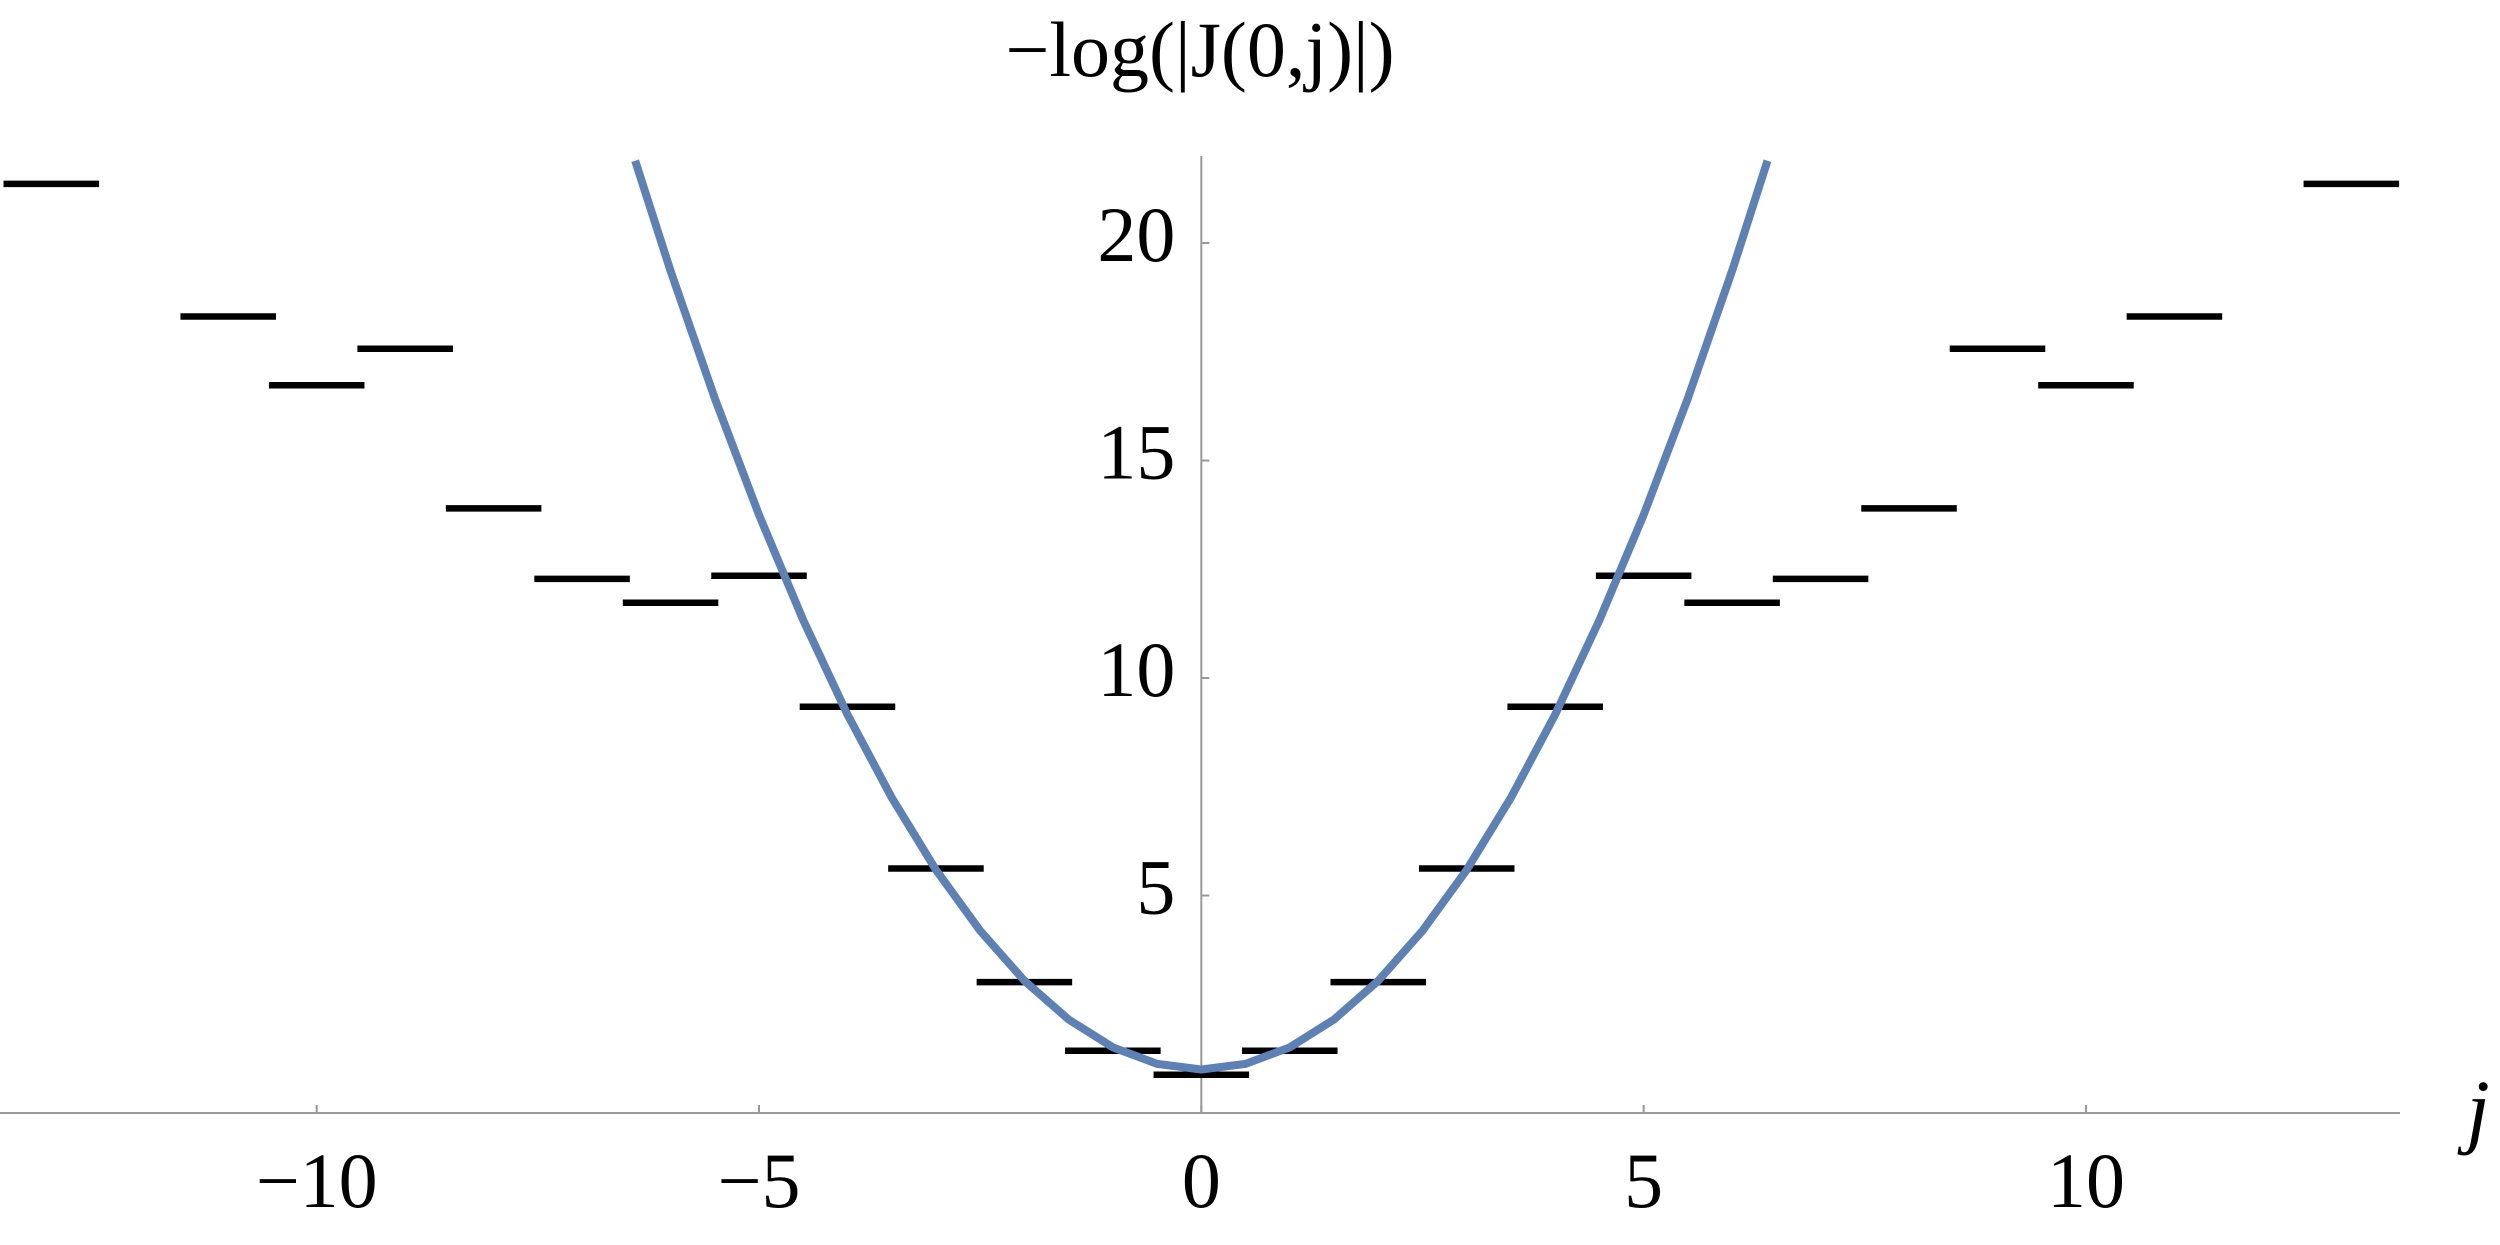 Image resolution: width=2500 pixels, height=1245 pixels. What do you see at coordinates (759, 1180) in the screenshot?
I see `x-tick-label: −5` at bounding box center [759, 1180].